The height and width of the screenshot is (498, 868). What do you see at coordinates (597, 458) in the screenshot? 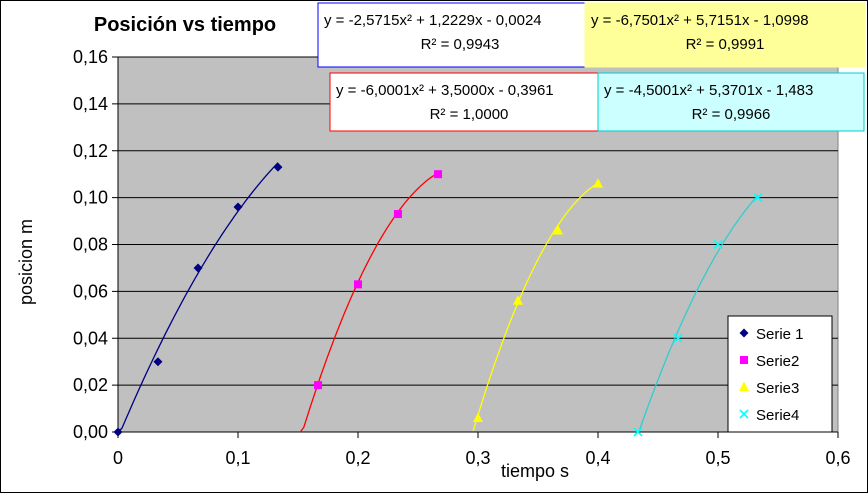
I see `x-tick-label: 0,4` at bounding box center [597, 458].